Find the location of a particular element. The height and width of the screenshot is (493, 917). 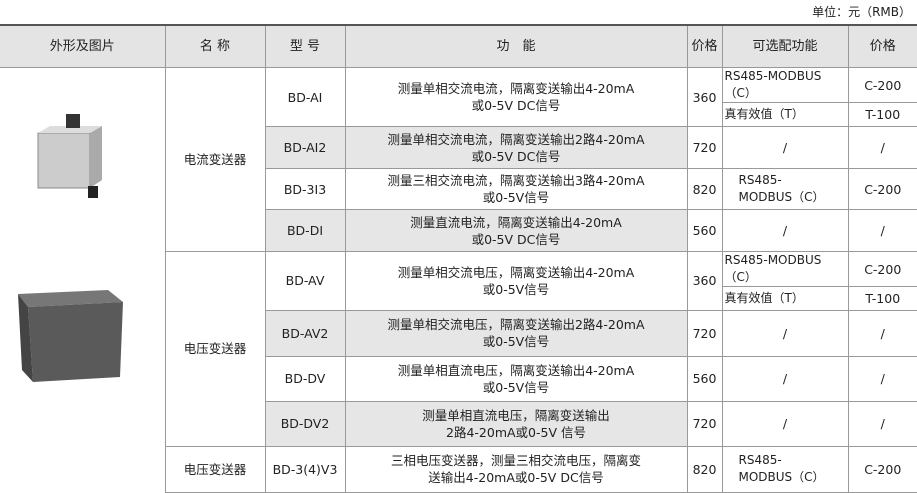

function-cell: 测量单相交流电流，隔离变送输出2路4-20mA 或0-5V DC信号 is located at coordinates (516, 147).